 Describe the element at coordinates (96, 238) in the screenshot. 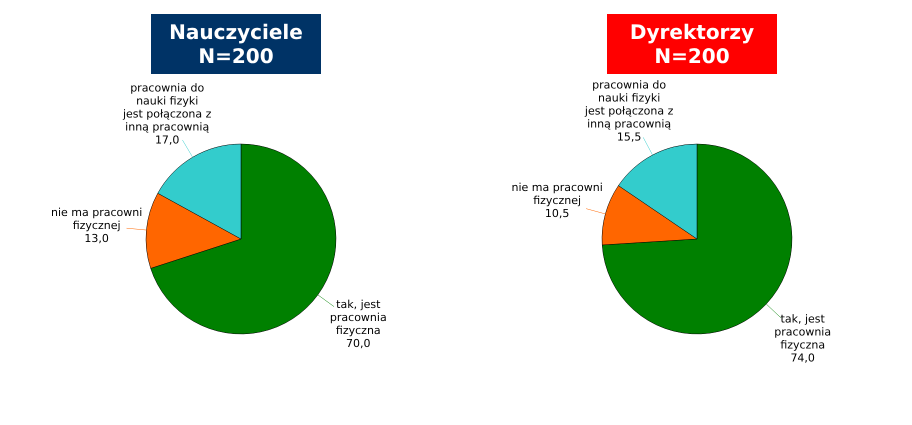

I see `data-label: 13,0` at that location.